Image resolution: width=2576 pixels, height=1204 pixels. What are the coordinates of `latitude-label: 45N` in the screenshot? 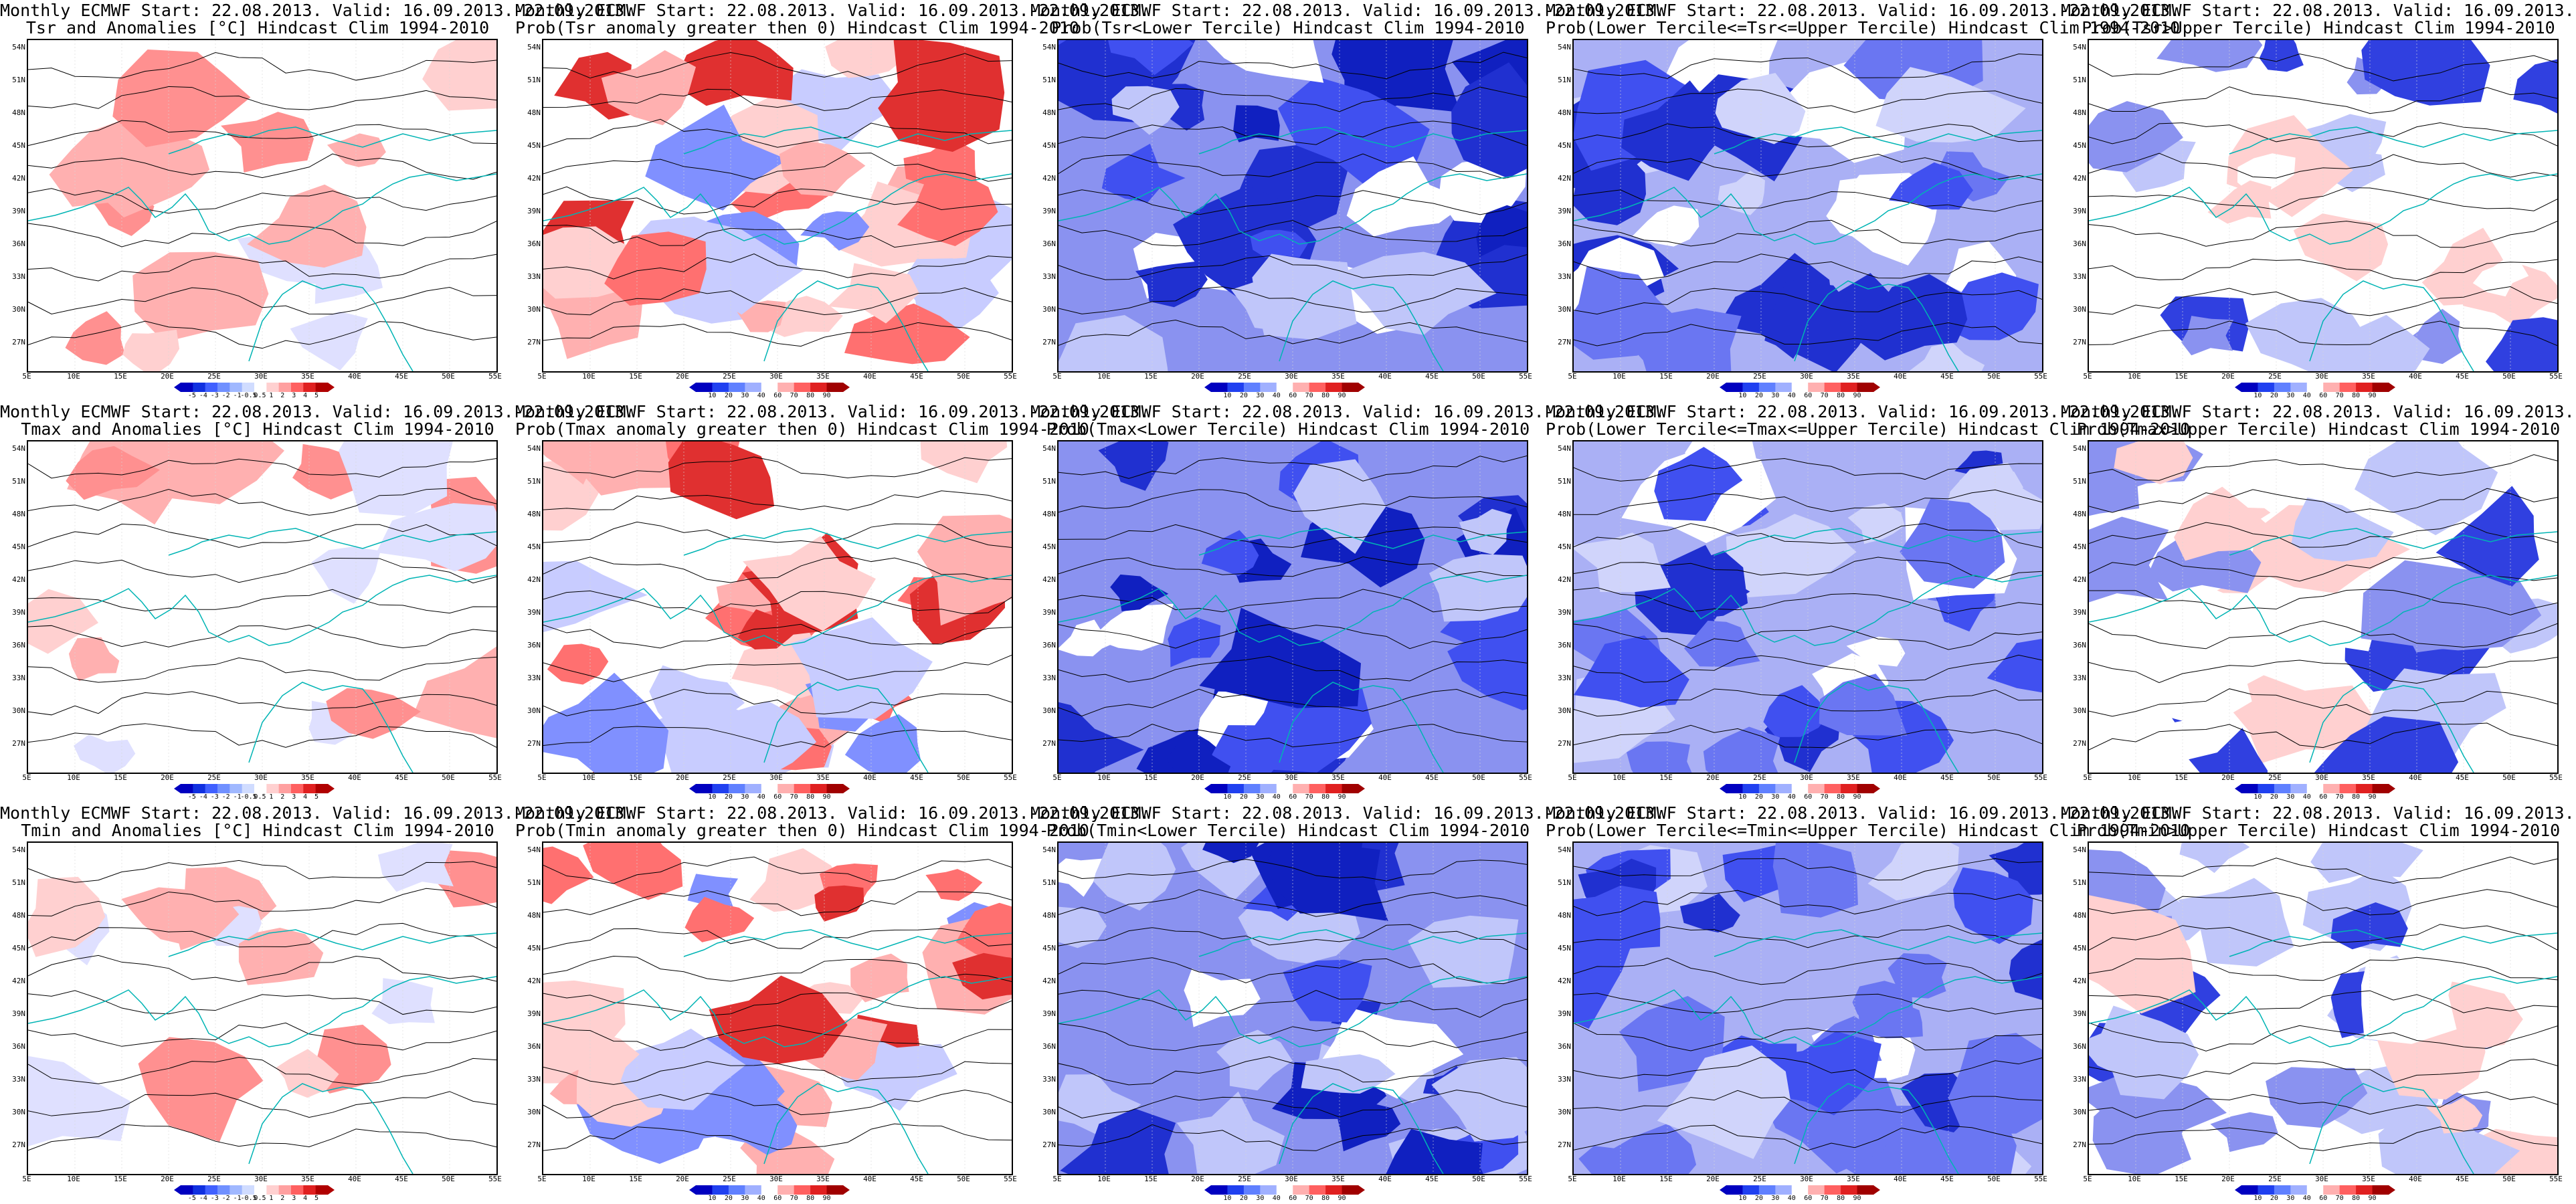 It's located at (1049, 546).